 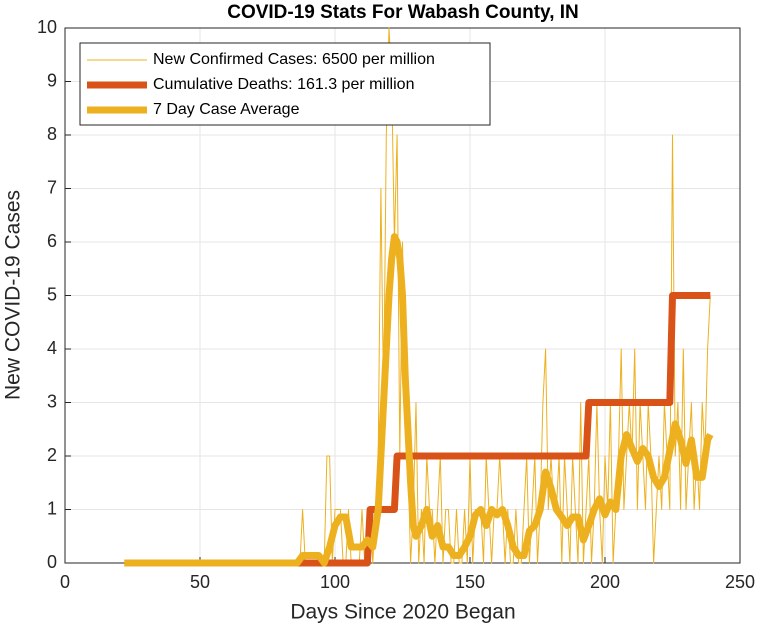 I want to click on x-tick-label: 250, so click(x=740, y=582).